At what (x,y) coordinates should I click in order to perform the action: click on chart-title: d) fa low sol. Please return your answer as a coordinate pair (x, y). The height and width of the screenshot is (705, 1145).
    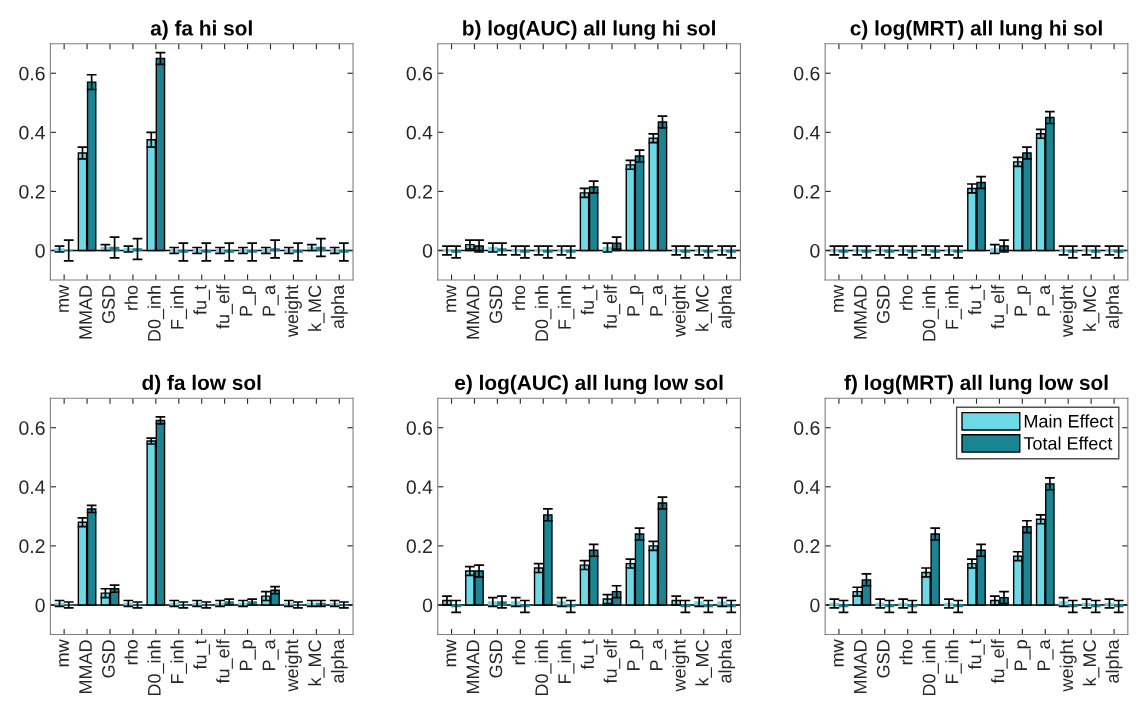
    Looking at the image, I should click on (201, 384).